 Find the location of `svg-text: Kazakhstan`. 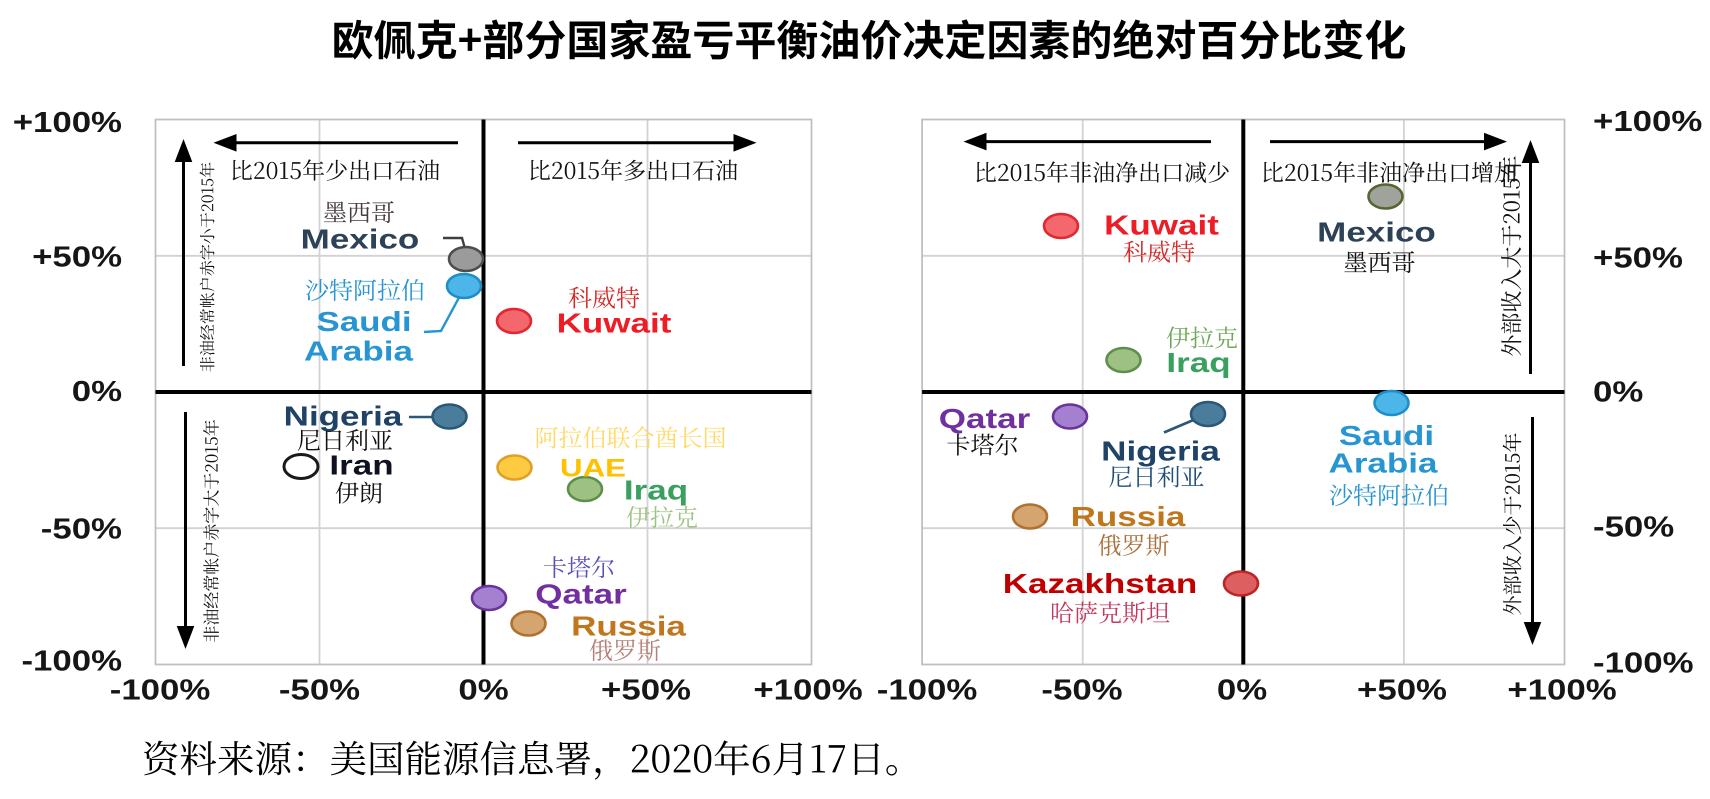

svg-text: Kazakhstan is located at coordinates (1100, 583).